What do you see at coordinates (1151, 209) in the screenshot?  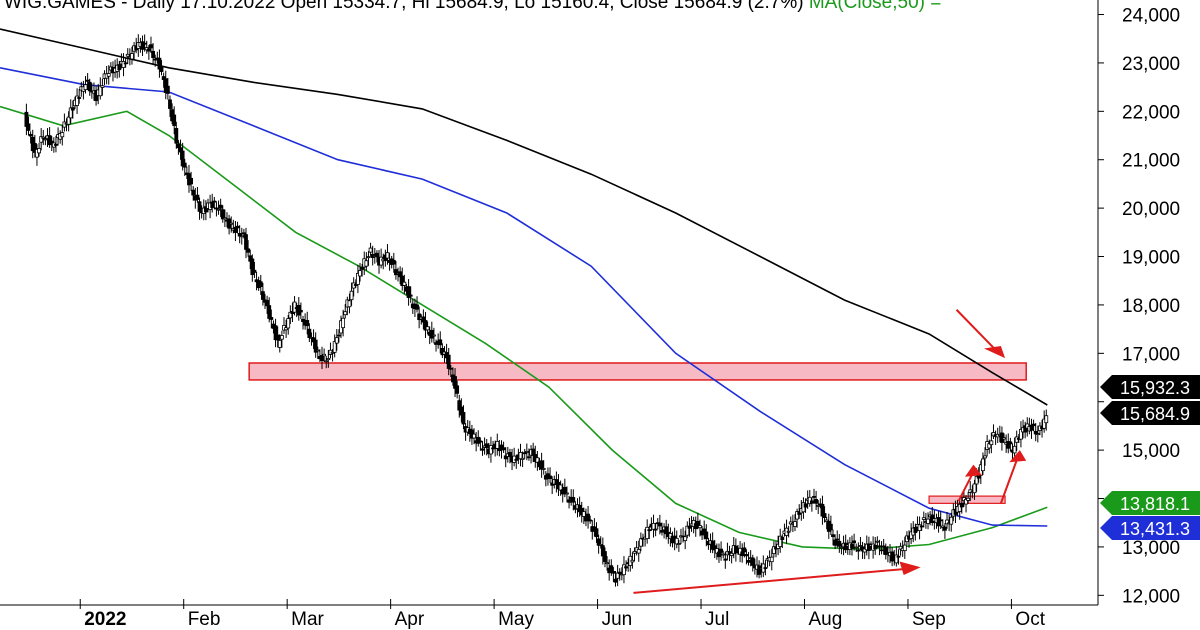 I see `y-tick-label: 20,000` at bounding box center [1151, 209].